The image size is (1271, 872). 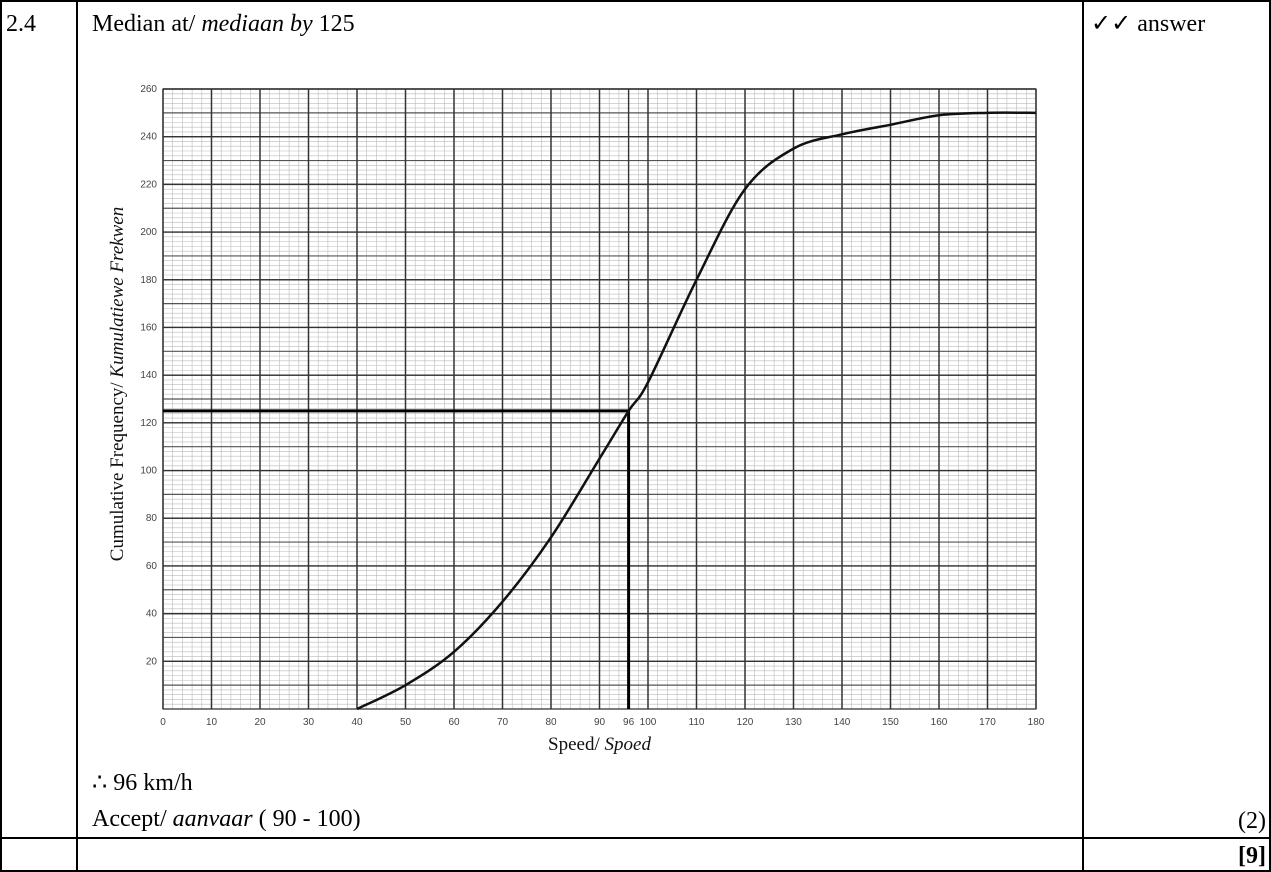 I want to click on x-tick-label: 0, so click(x=163, y=722).